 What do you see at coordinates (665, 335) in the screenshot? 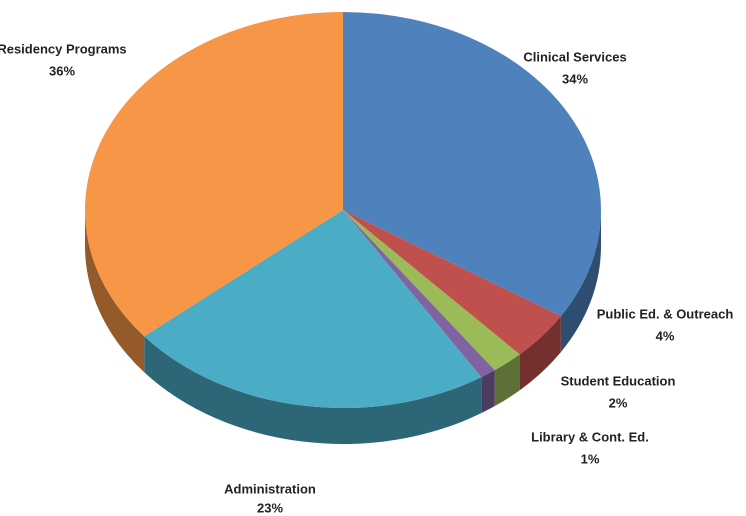
I see `slice-value-label: 4%` at bounding box center [665, 335].